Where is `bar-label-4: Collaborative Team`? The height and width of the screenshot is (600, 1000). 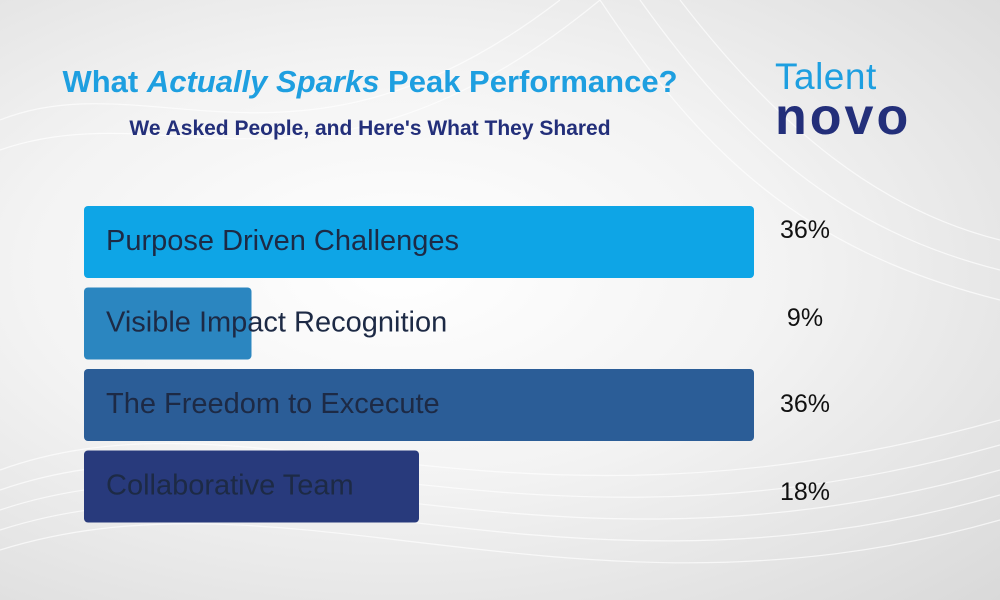 bar-label-4: Collaborative Team is located at coordinates (230, 486).